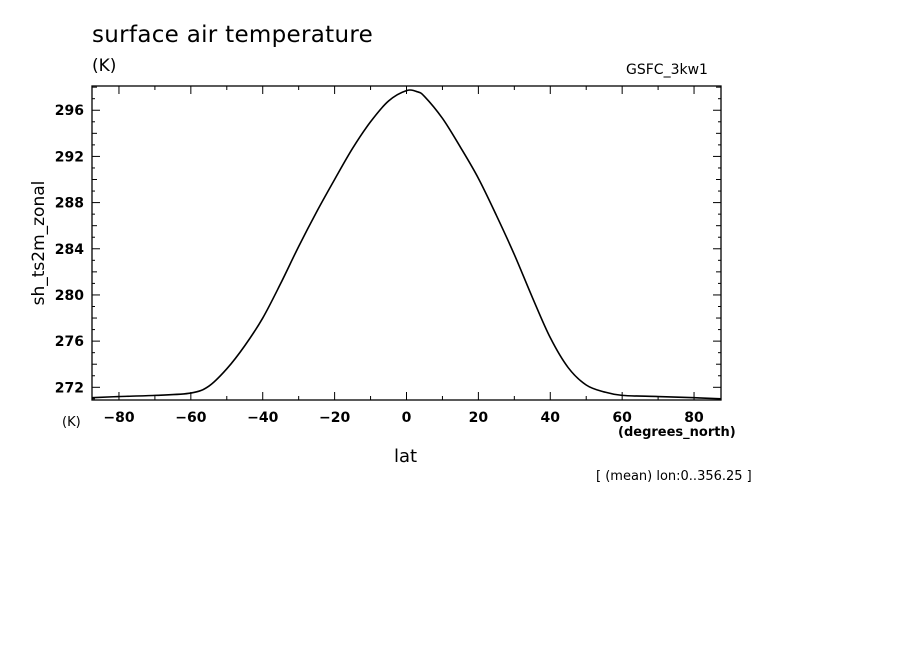 The height and width of the screenshot is (654, 904). Describe the element at coordinates (677, 432) in the screenshot. I see `x-axis-units: (degrees_north)` at that location.